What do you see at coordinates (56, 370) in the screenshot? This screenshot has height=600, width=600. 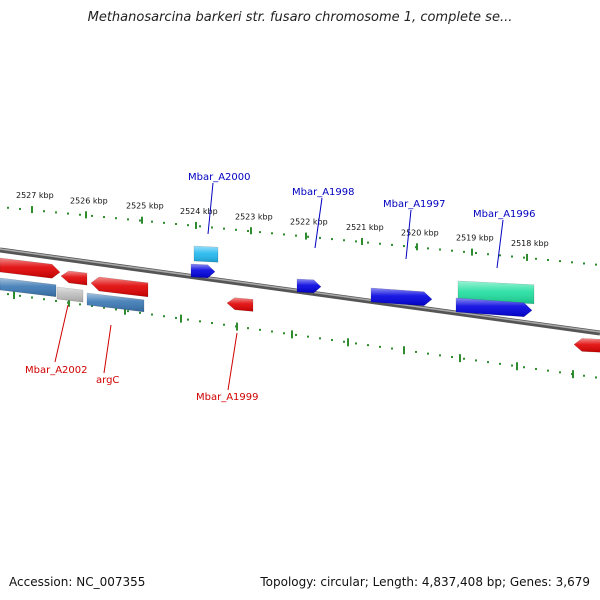 I see `gene-label: Mbar_A2002` at bounding box center [56, 370].